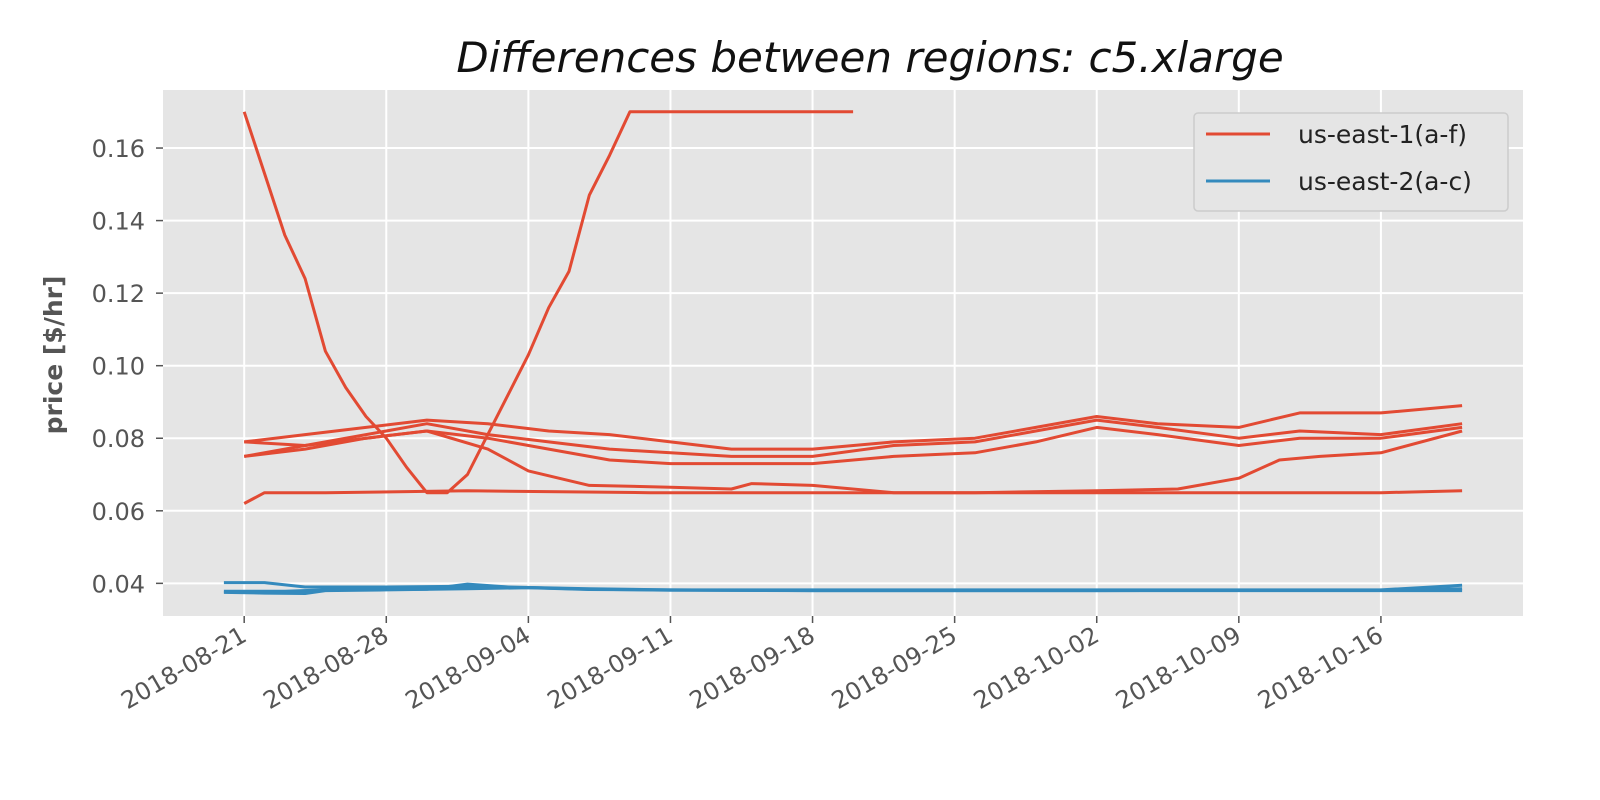 This screenshot has height=800, width=1600. What do you see at coordinates (1178, 668) in the screenshot?
I see `x-tick-label: 2018-10-09` at bounding box center [1178, 668].